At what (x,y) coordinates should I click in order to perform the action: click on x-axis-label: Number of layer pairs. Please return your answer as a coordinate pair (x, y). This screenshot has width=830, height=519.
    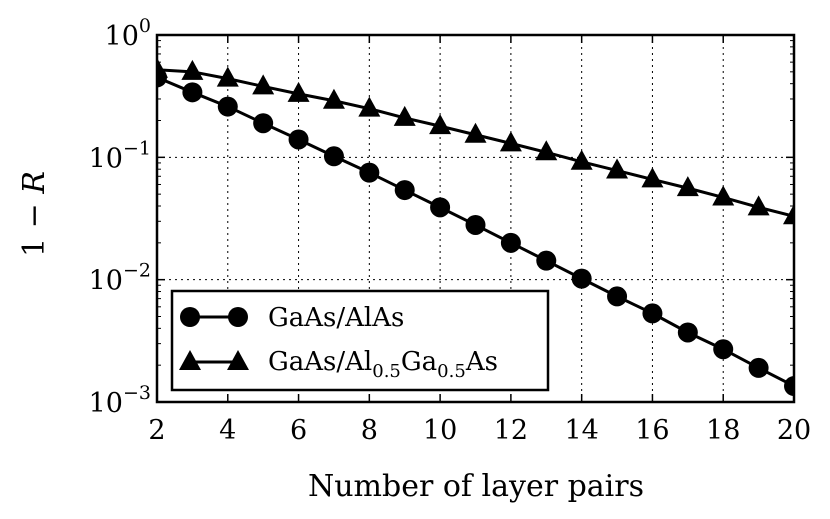
    Looking at the image, I should click on (476, 486).